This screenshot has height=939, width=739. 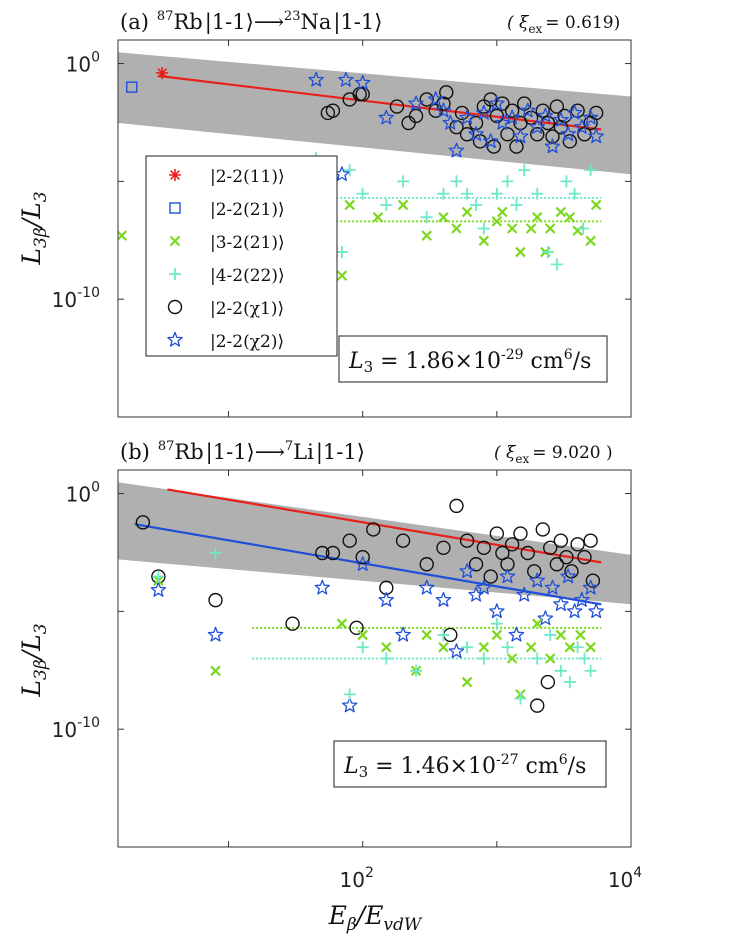 What do you see at coordinates (553, 454) in the screenshot?
I see `panel-b-xi: ( ξex = 9.020 )` at bounding box center [553, 454].